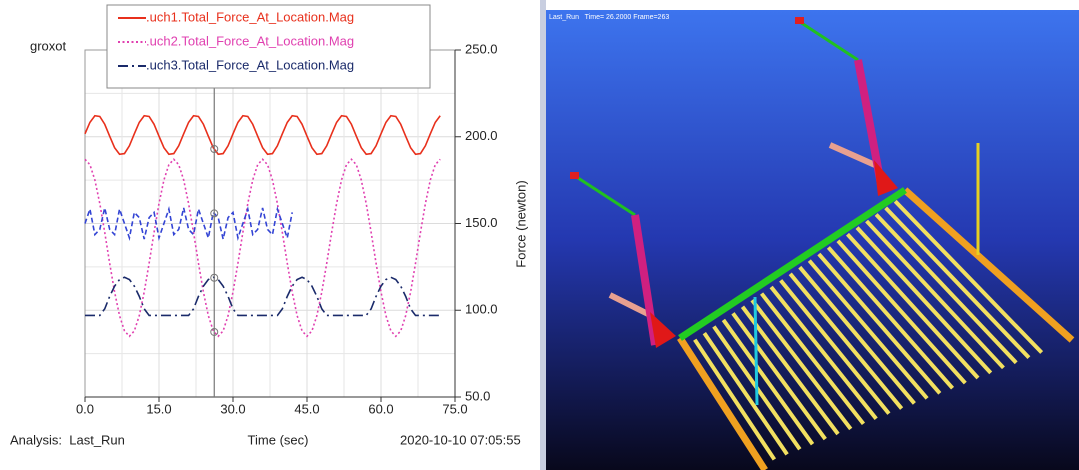  I want to click on analysis-label: Analysis: Last_Run, so click(67, 439).